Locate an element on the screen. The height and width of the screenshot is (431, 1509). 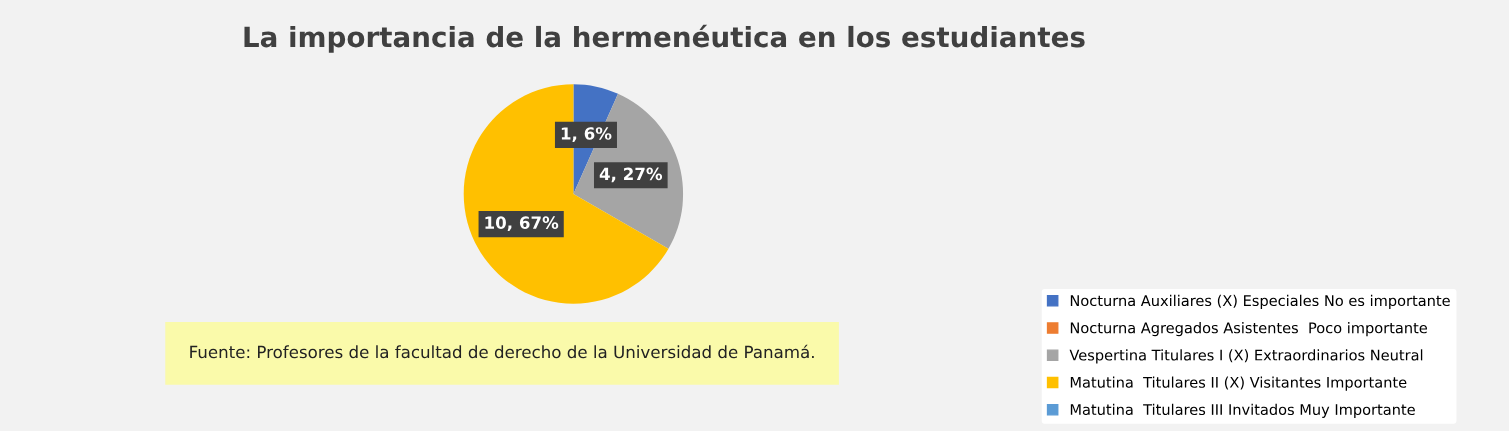
legend-label: Matutina Titulares III Invitados Muy Importante is located at coordinates (1242, 410).